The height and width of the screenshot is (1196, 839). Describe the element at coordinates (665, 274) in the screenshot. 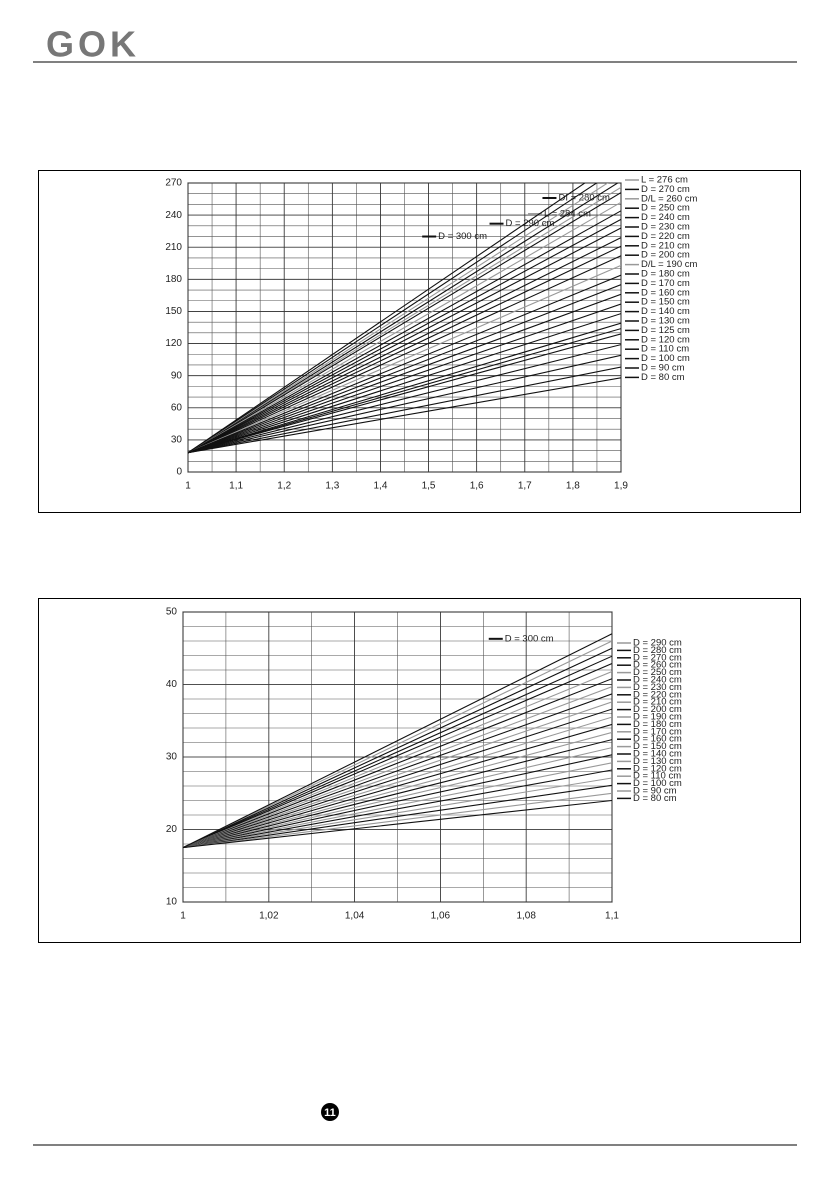

I see `legend-label: D = 180 cm` at that location.